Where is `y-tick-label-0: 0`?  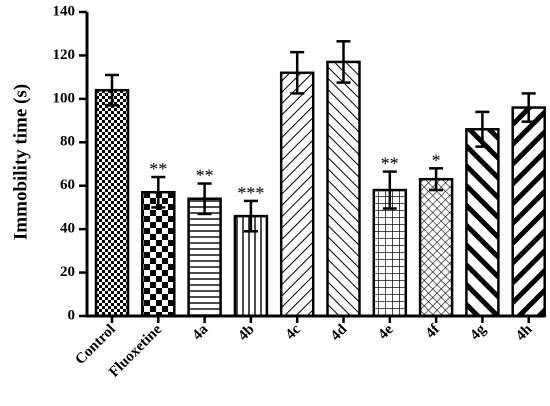 y-tick-label-0: 0 is located at coordinates (72, 315).